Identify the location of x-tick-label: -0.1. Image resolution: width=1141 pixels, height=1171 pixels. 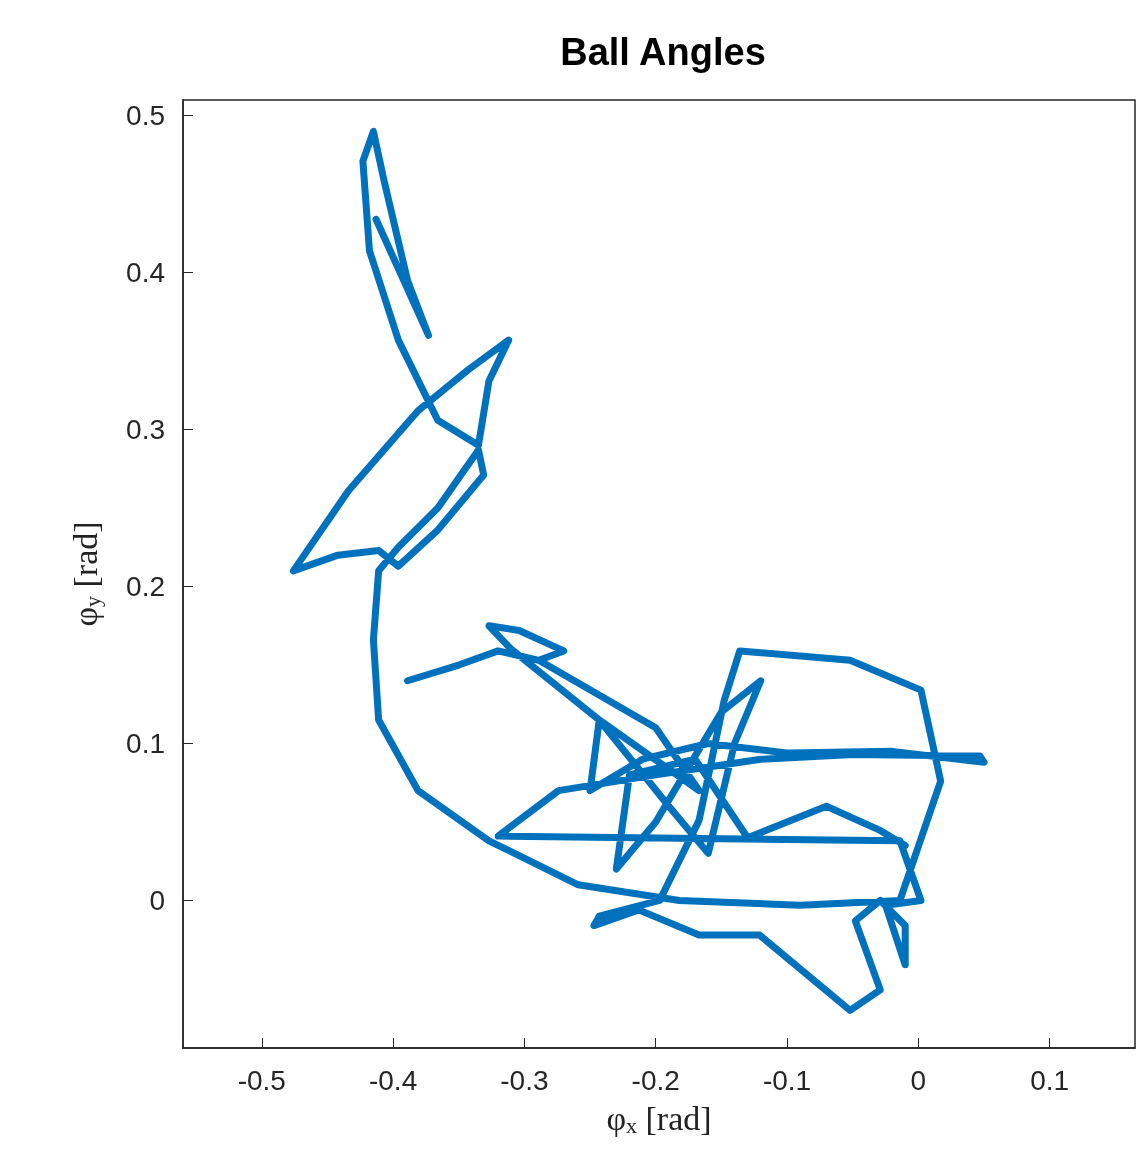
(787, 1080).